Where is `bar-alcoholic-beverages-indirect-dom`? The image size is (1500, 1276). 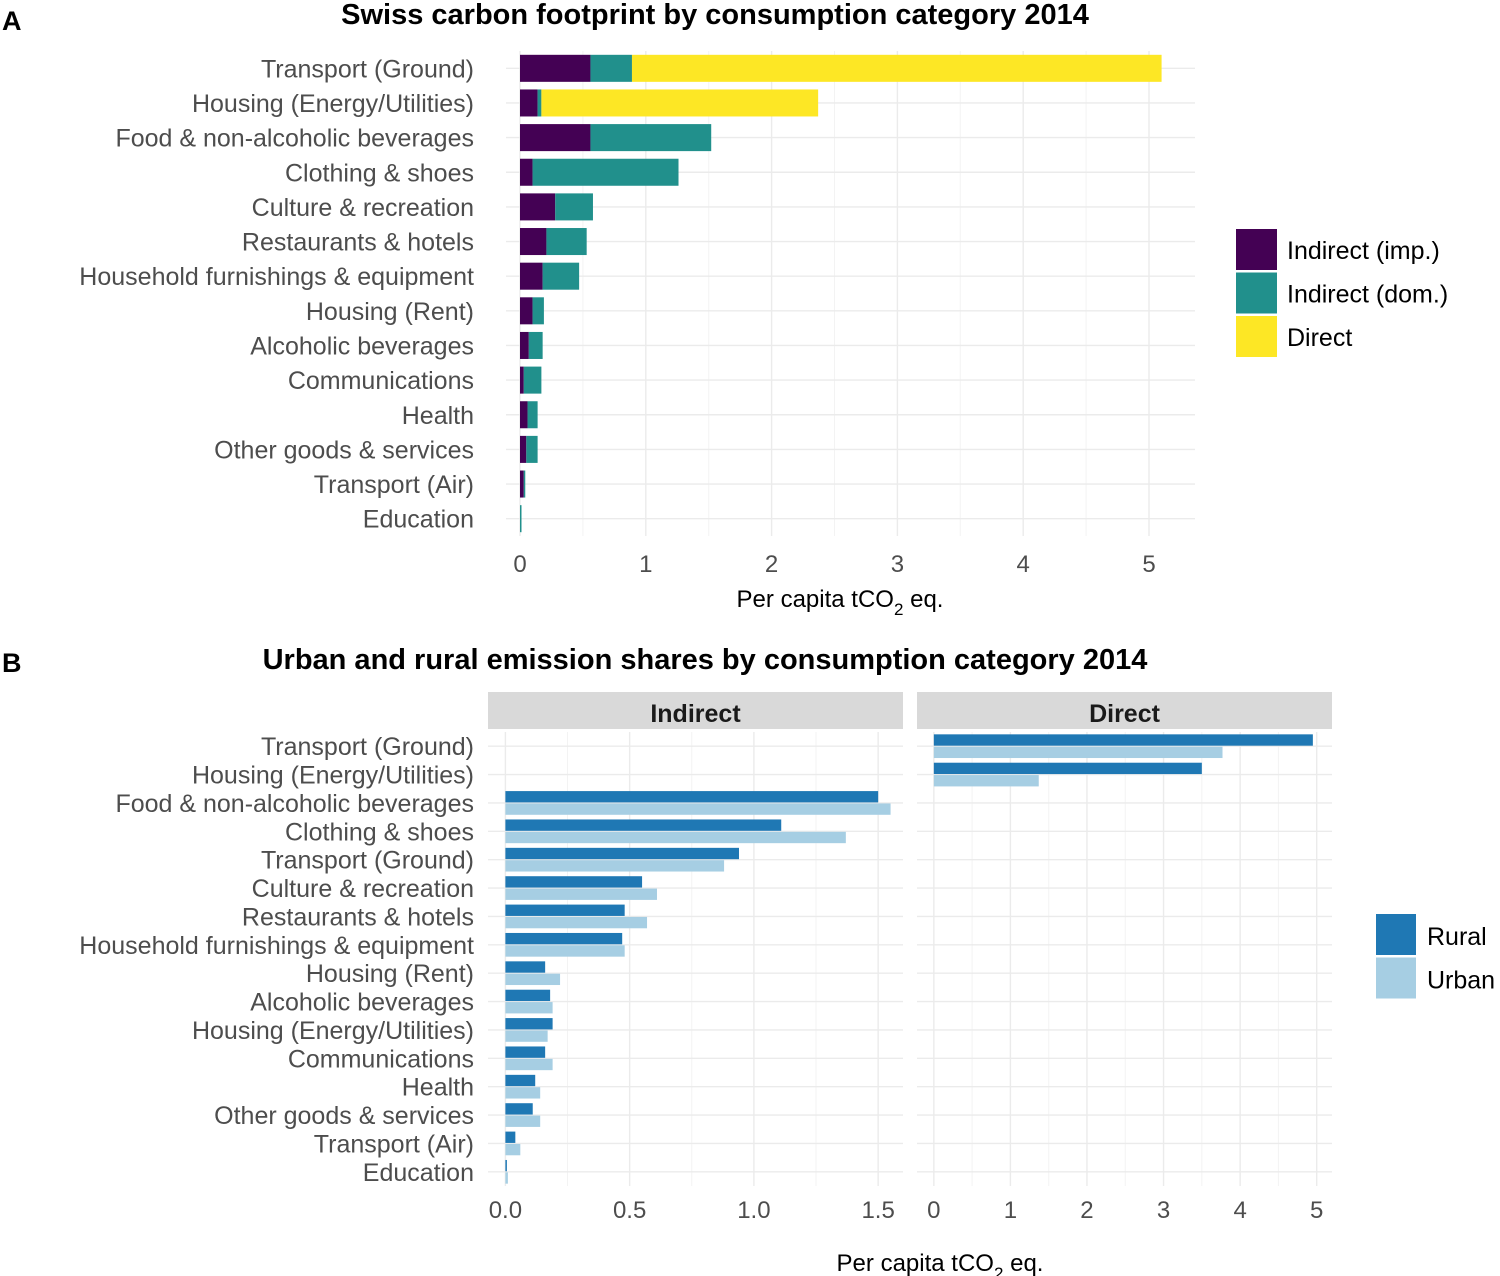
bar-alcoholic-beverages-indirect-dom is located at coordinates (535, 345).